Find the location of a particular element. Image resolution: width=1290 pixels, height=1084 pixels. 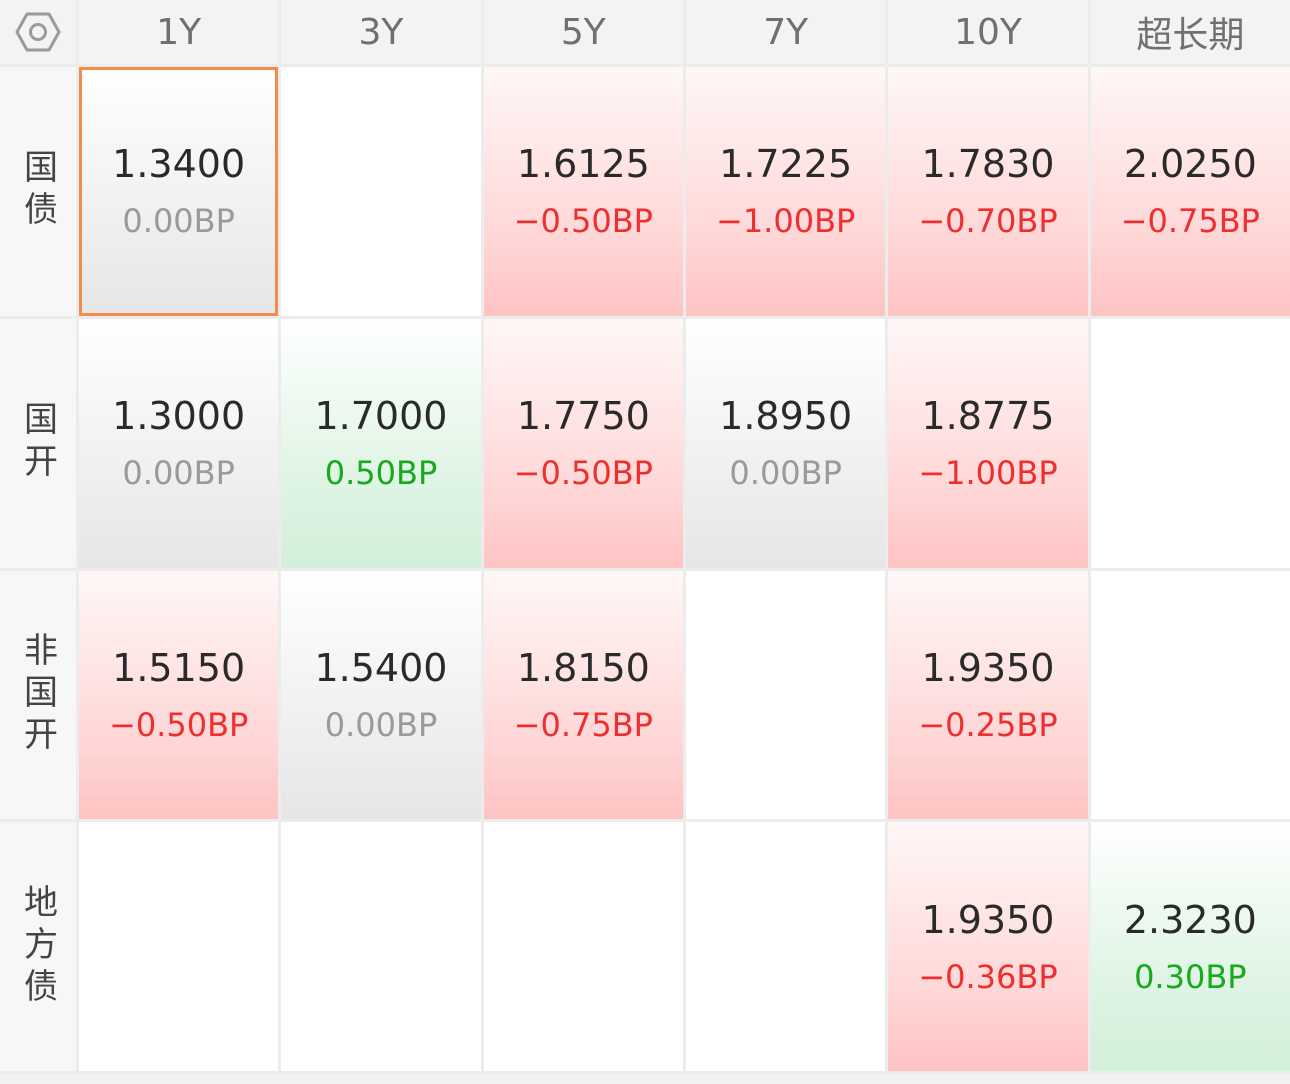

bottom-strip is located at coordinates (645, 1079).